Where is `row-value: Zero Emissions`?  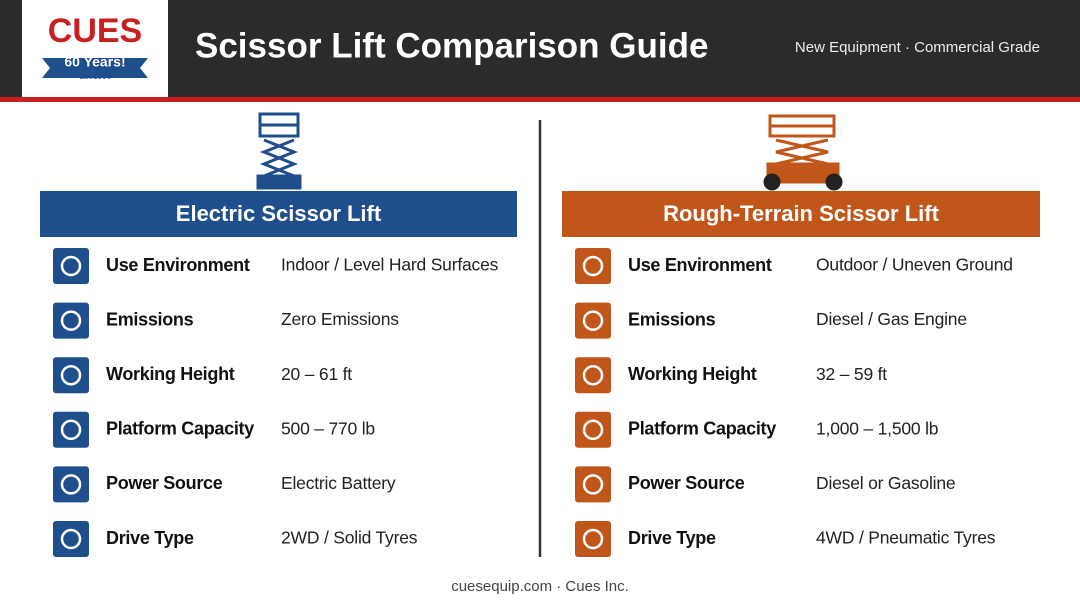 row-value: Zero Emissions is located at coordinates (340, 319).